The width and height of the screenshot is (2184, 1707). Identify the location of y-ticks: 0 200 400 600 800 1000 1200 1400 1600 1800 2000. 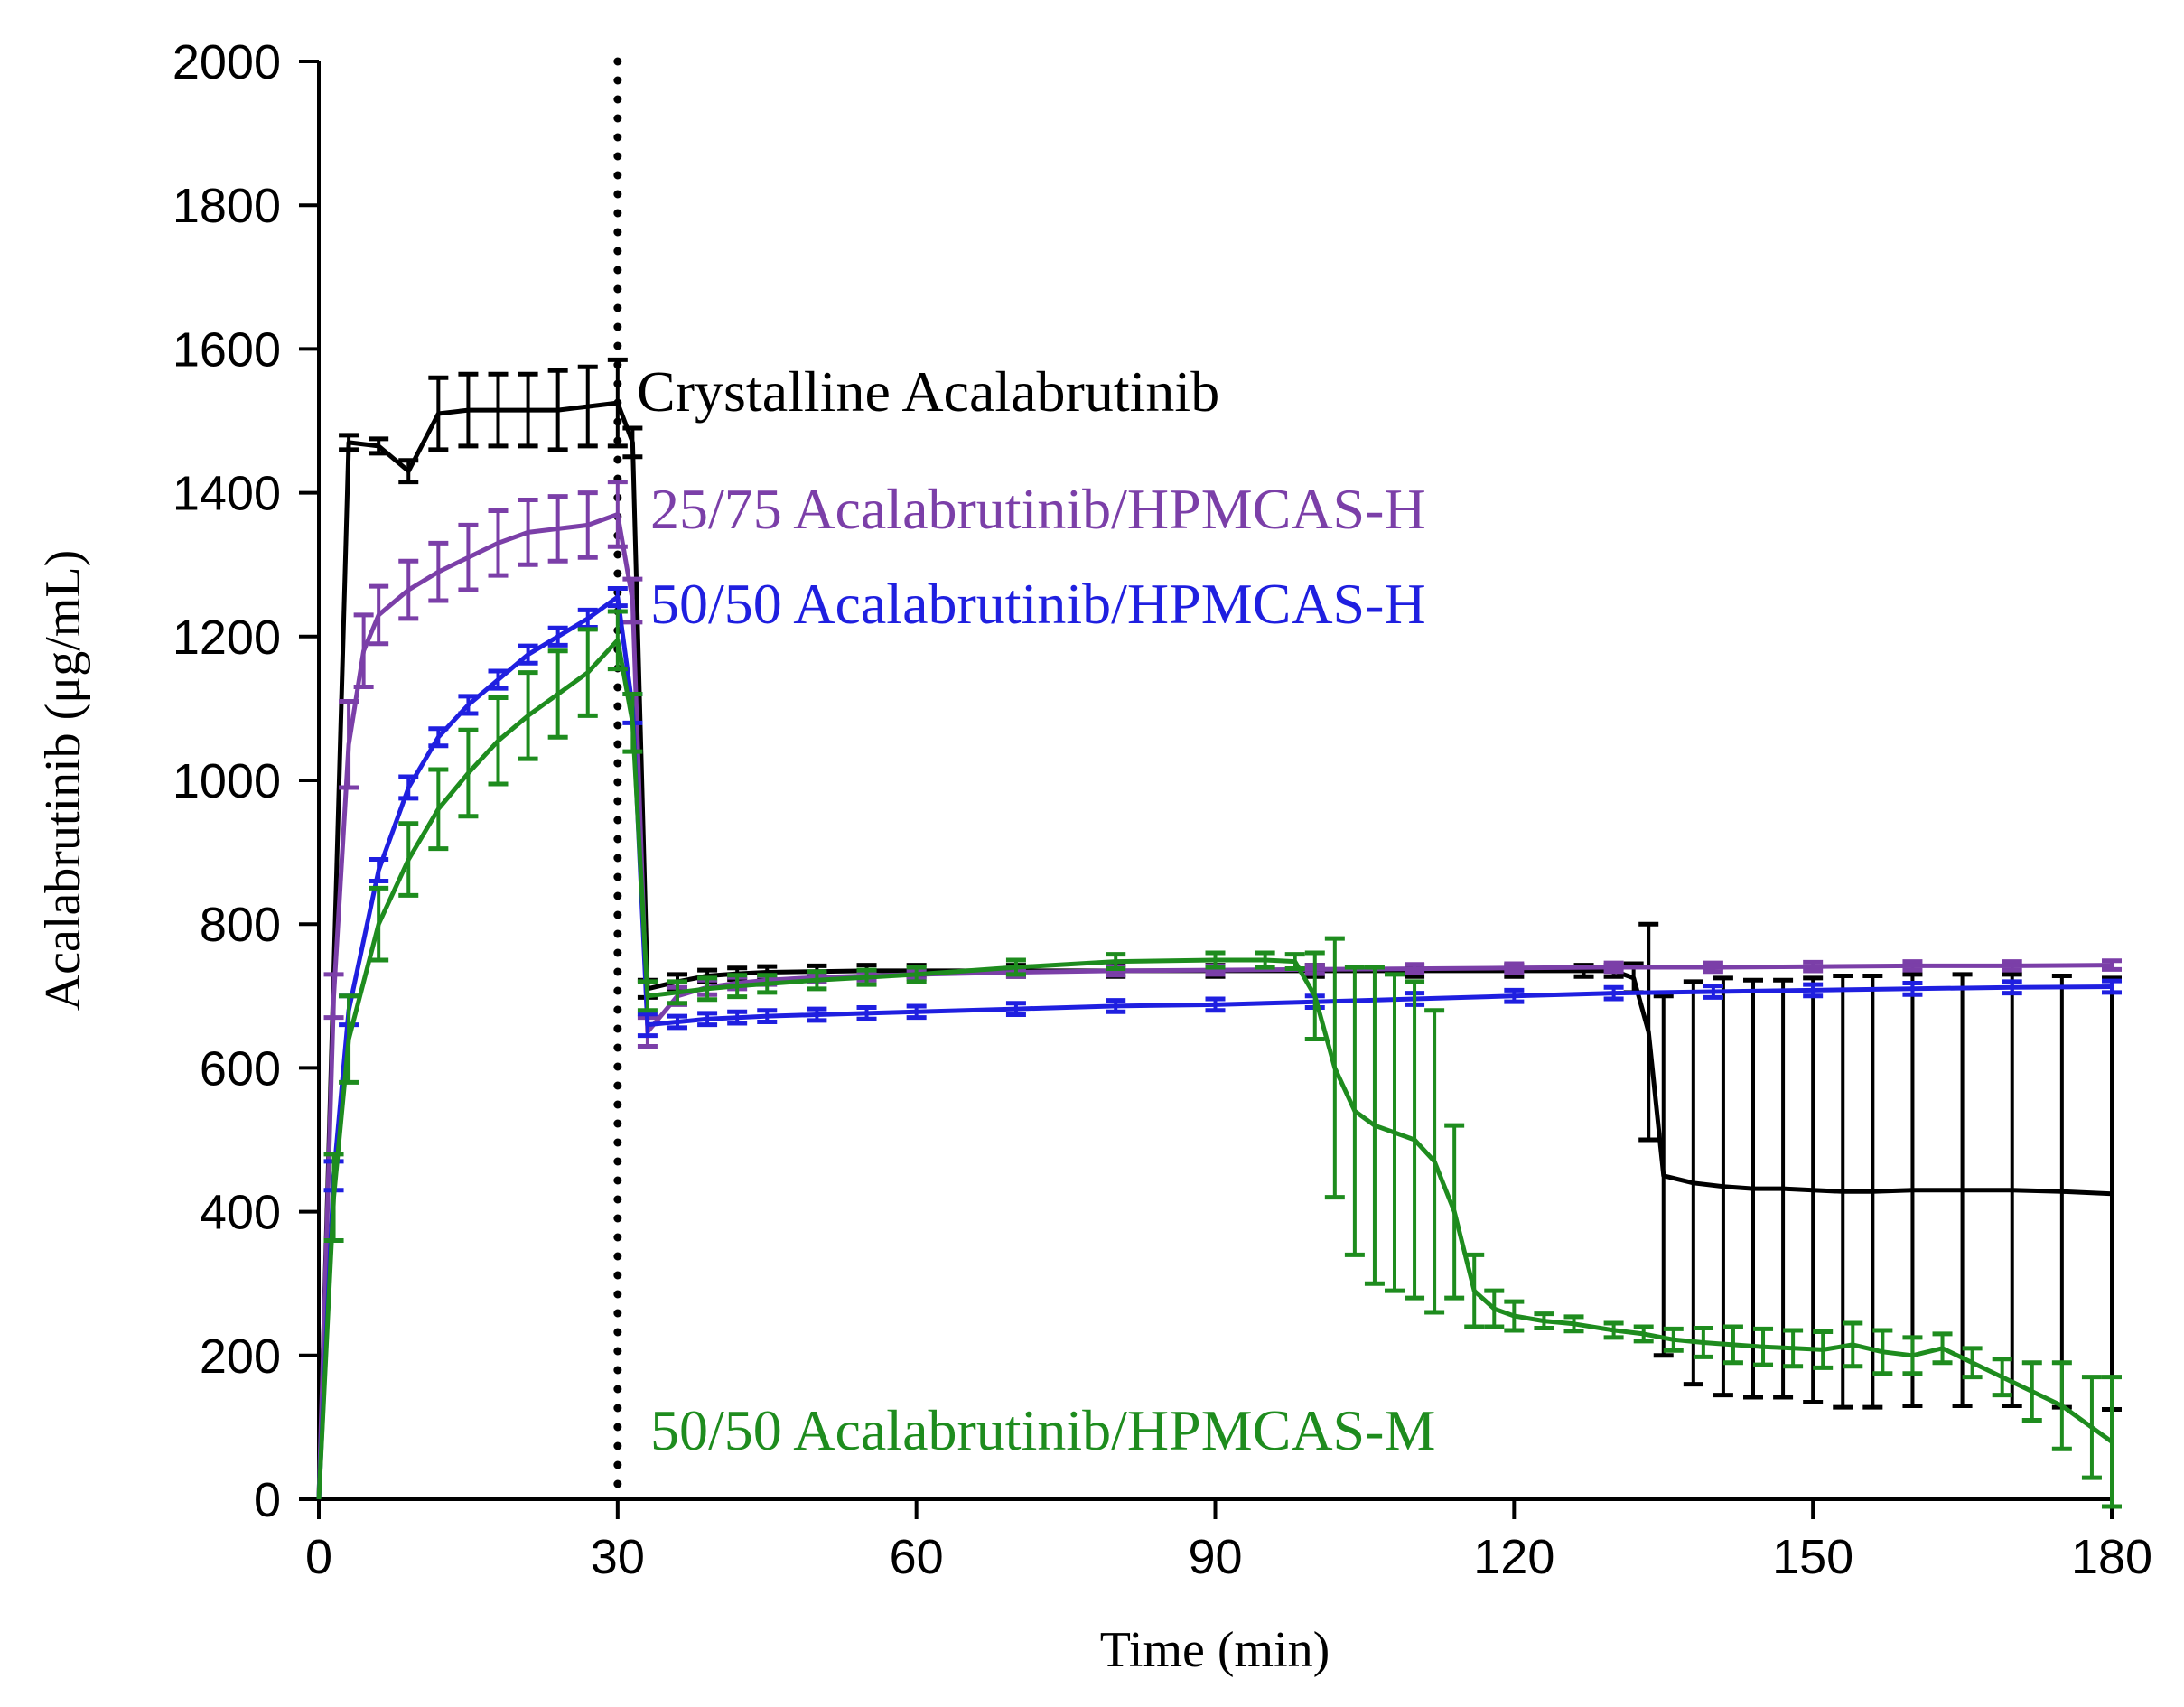
(246, 781).